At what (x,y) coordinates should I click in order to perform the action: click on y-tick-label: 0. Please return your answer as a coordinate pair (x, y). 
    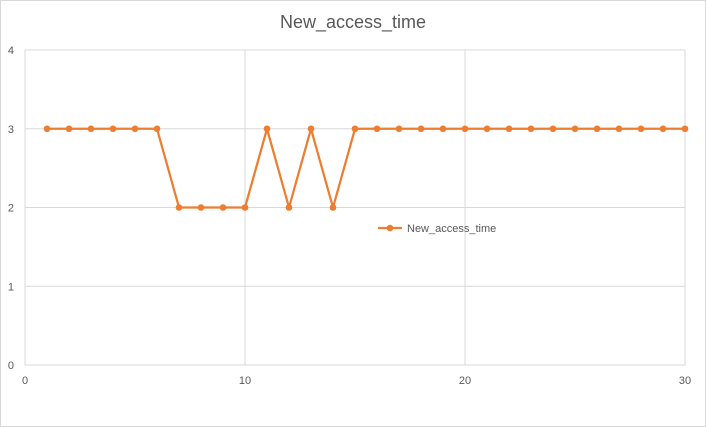
    Looking at the image, I should click on (11, 366).